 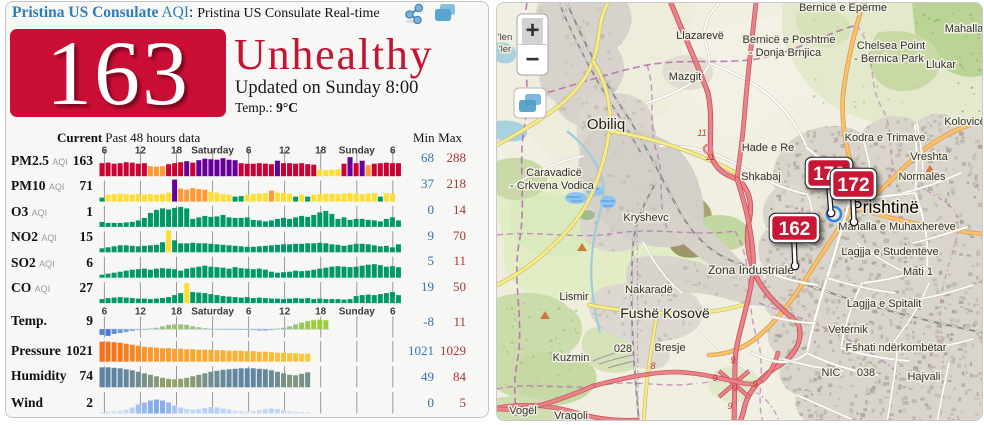 I want to click on svg-text: Lismir, so click(x=574, y=297).